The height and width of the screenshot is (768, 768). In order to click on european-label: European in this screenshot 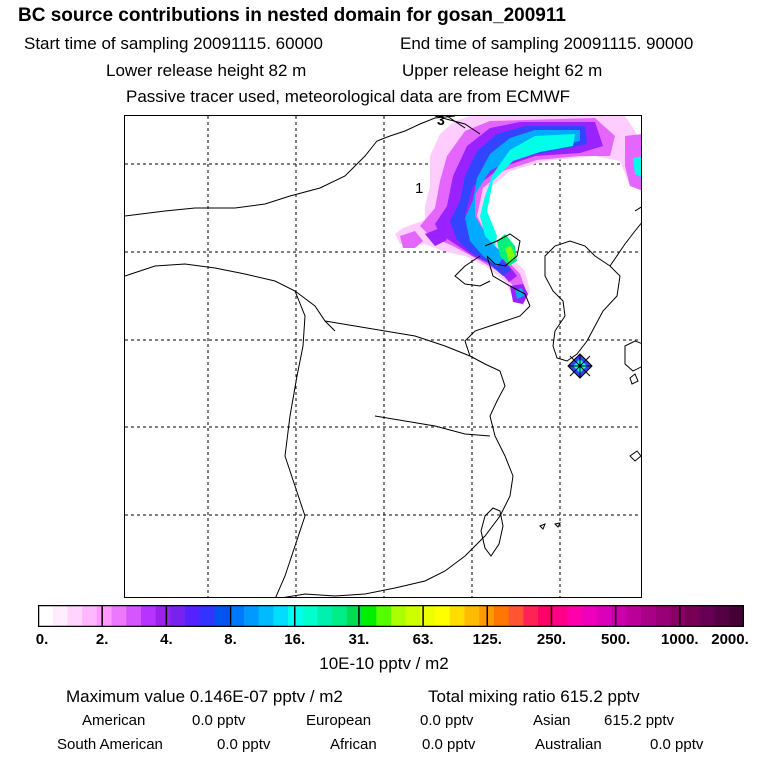, I will do `click(339, 720)`.